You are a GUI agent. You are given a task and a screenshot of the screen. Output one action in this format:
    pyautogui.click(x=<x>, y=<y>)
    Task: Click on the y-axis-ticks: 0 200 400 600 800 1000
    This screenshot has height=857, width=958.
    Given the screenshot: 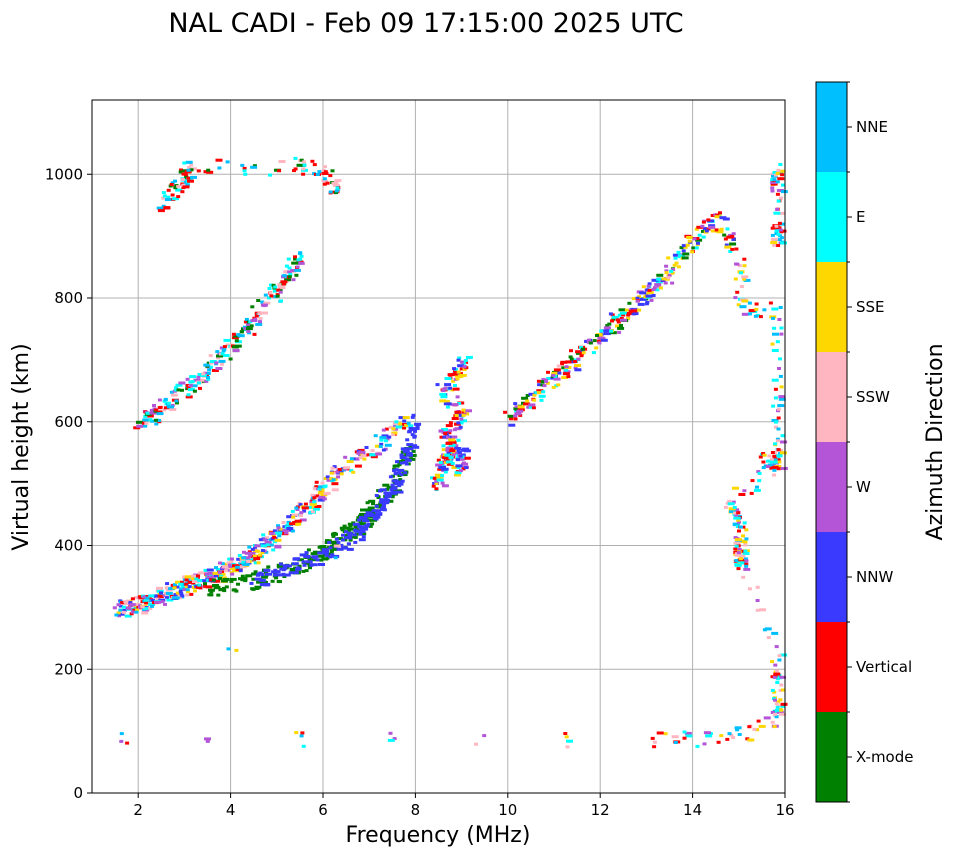 What is the action you would take?
    pyautogui.click(x=68, y=483)
    